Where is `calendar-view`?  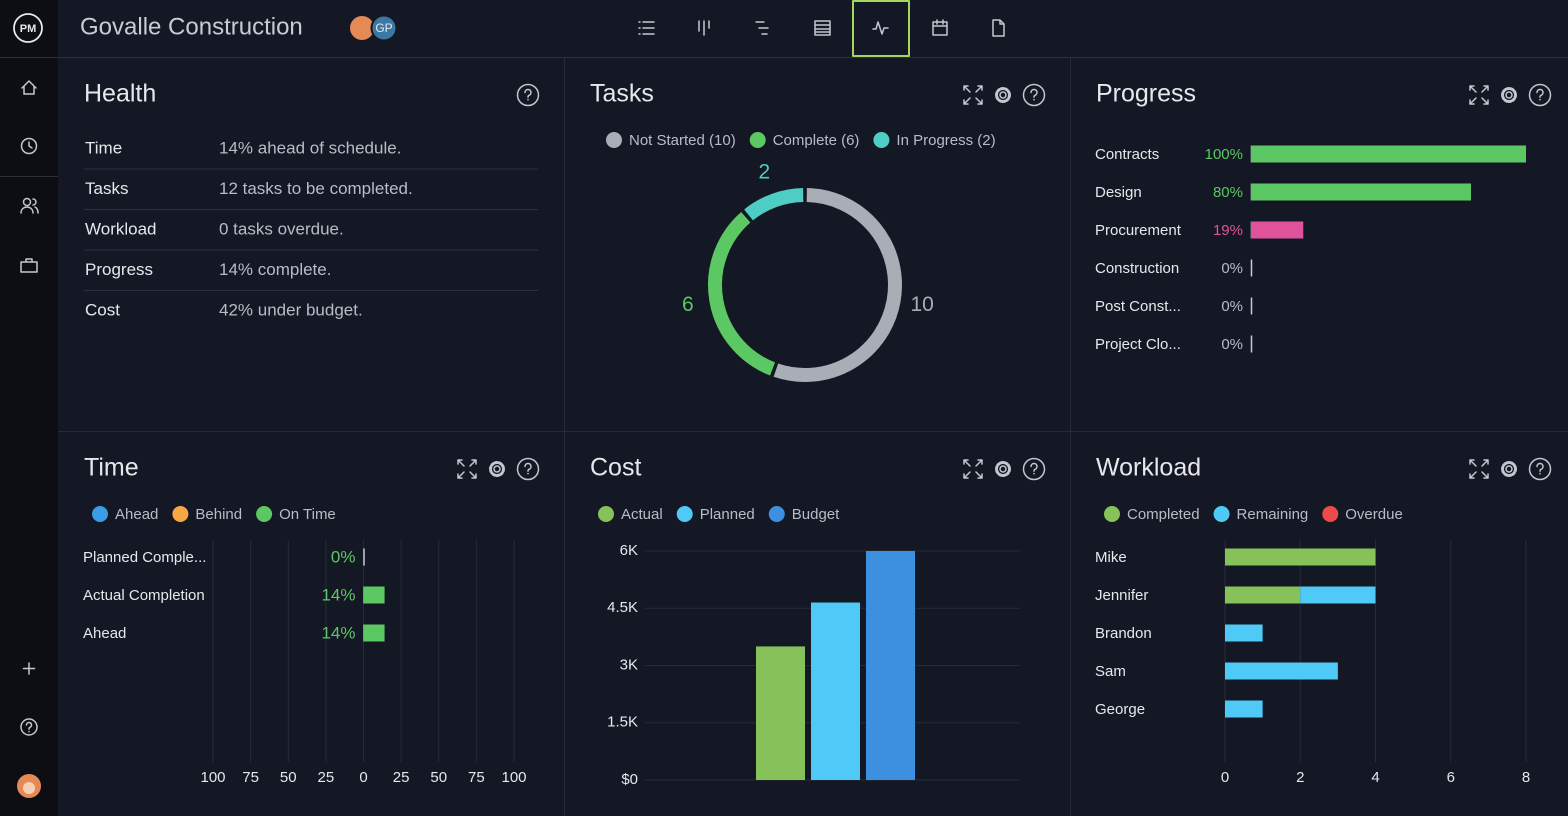
calendar-view is located at coordinates (940, 27).